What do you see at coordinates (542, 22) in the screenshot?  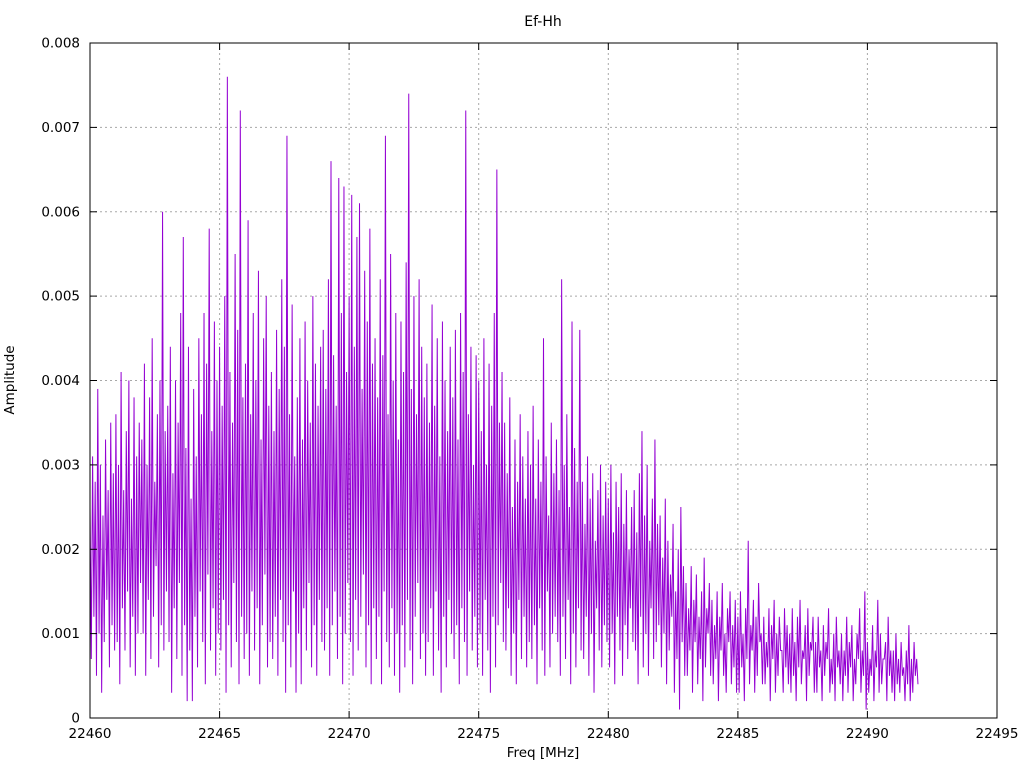 I see `chart-title: Ef-Hh` at bounding box center [542, 22].